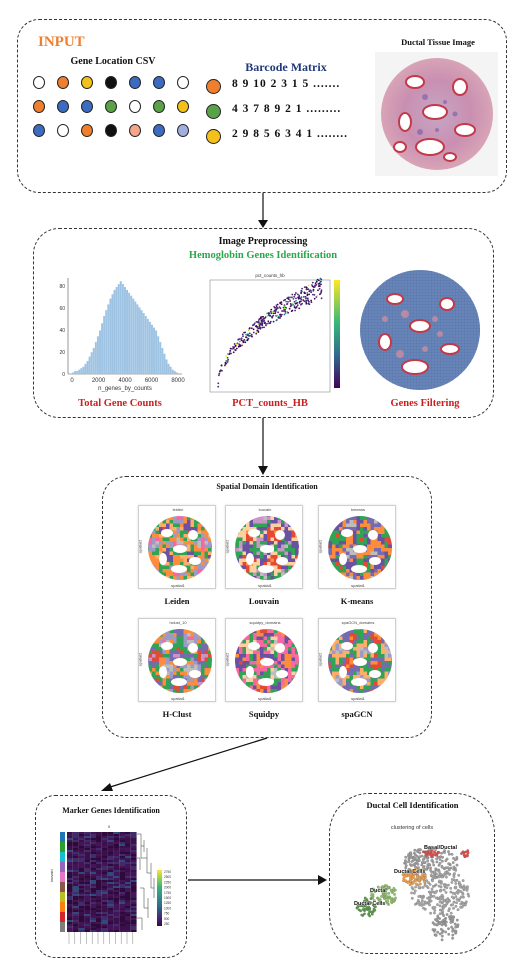 The width and height of the screenshot is (525, 972). I want to click on gene-location-dots, so click(118, 111).